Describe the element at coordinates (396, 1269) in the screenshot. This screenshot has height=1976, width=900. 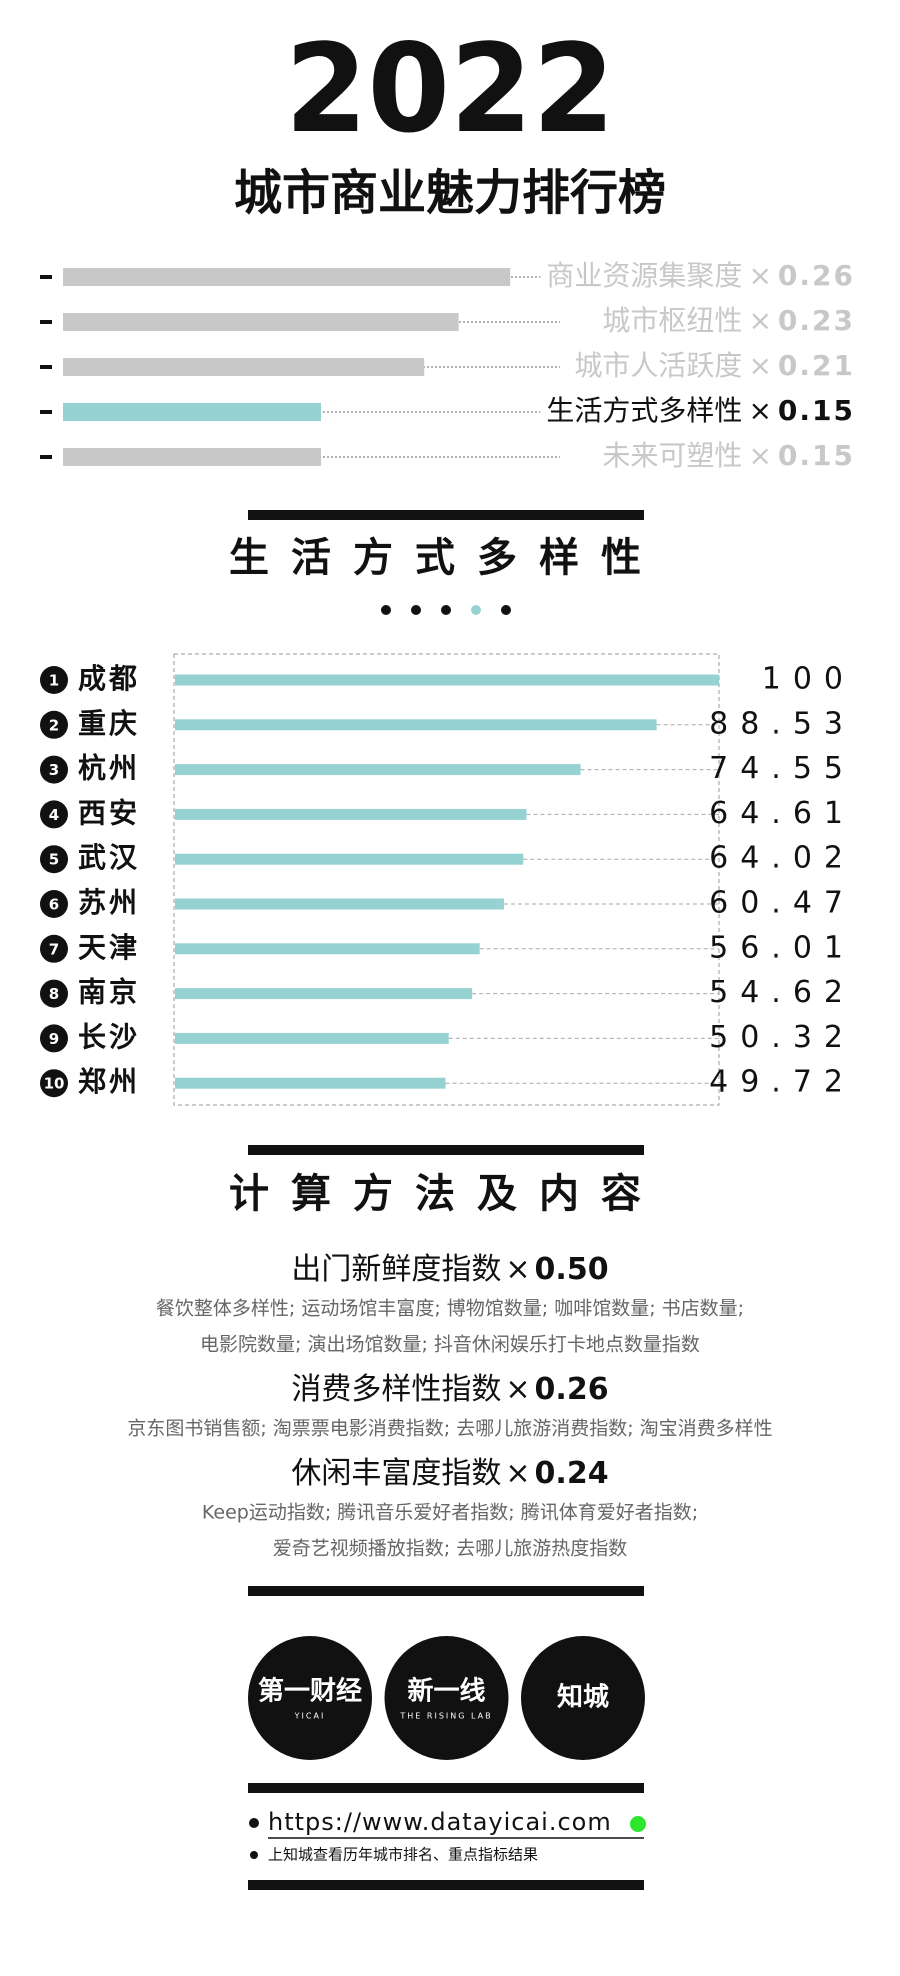
I see `method-name: 出门新鲜度指数` at that location.